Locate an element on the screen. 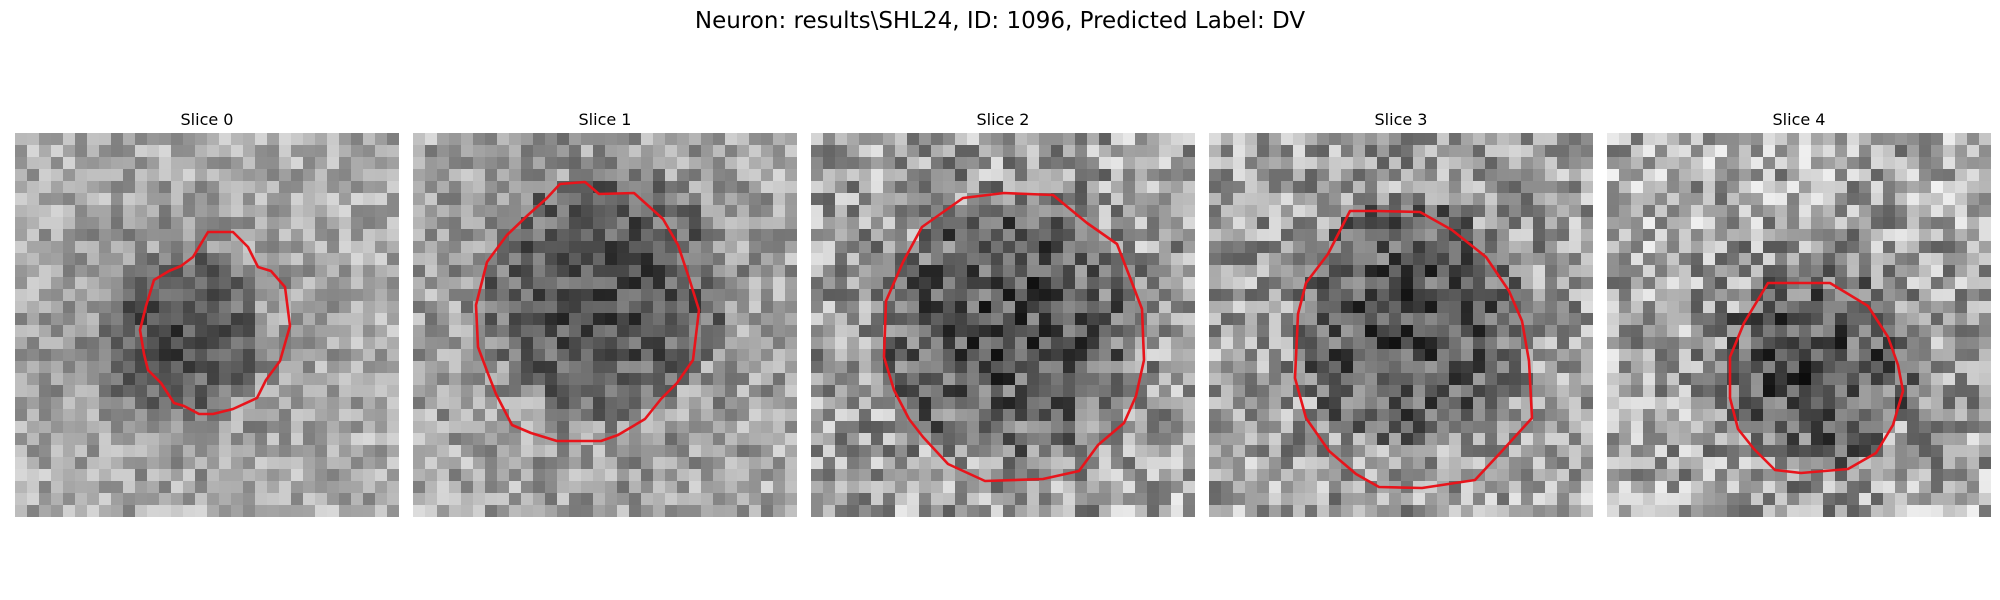  slice-panel-1: Slice 1 is located at coordinates (605, 313).